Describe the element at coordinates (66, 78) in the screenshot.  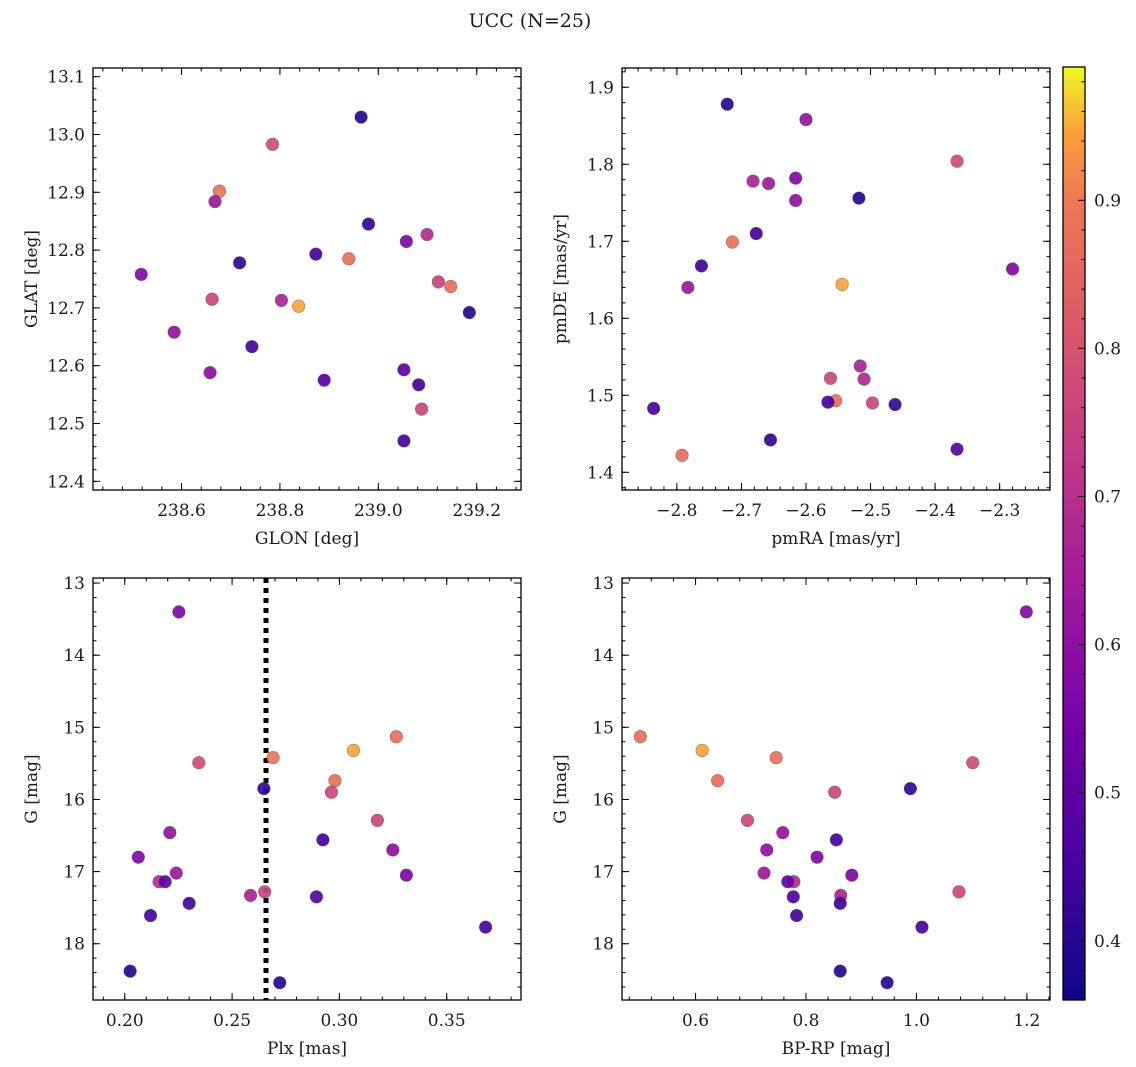
I see `y-tick-label: 13.1` at that location.